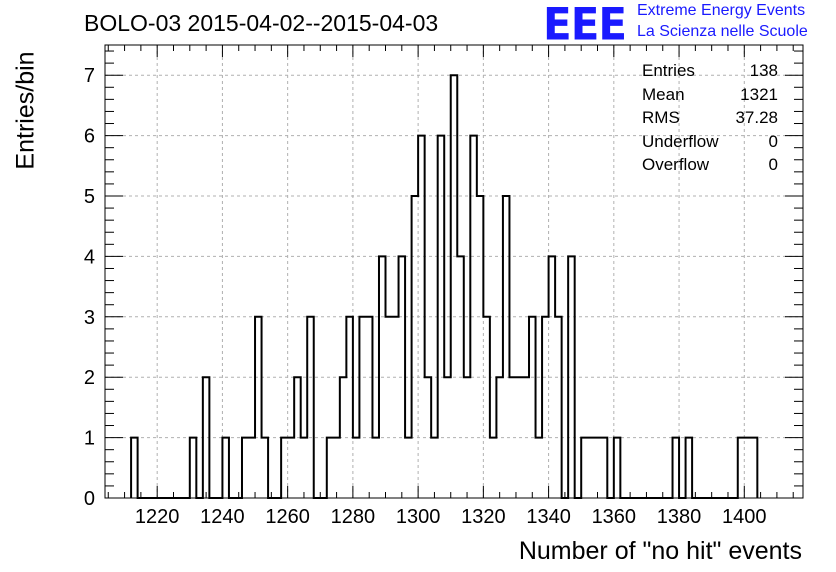 The width and height of the screenshot is (836, 572). I want to click on stats-row-entries: Entries 138, so click(710, 71).